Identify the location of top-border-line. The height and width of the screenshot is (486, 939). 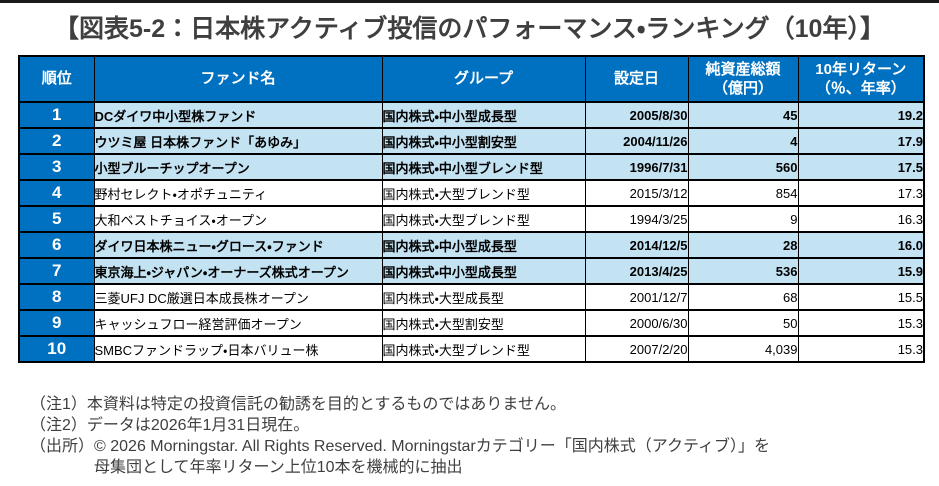
(469, 1).